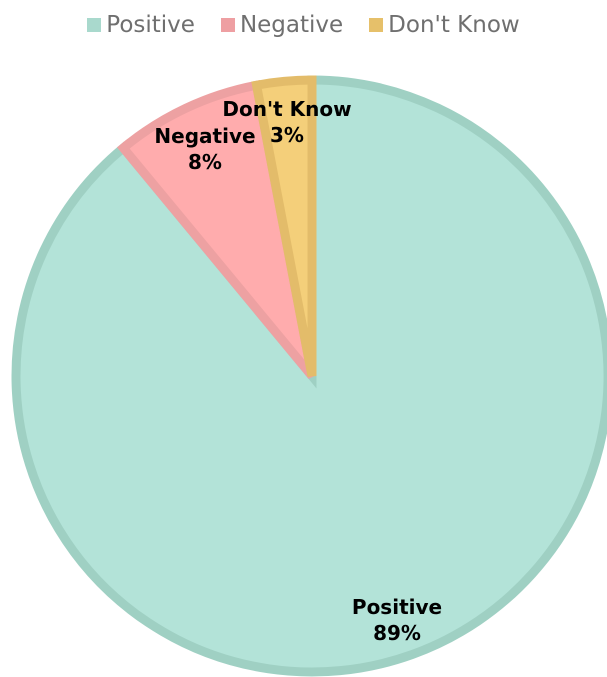  I want to click on legend-item-positive: Positive, so click(141, 25).